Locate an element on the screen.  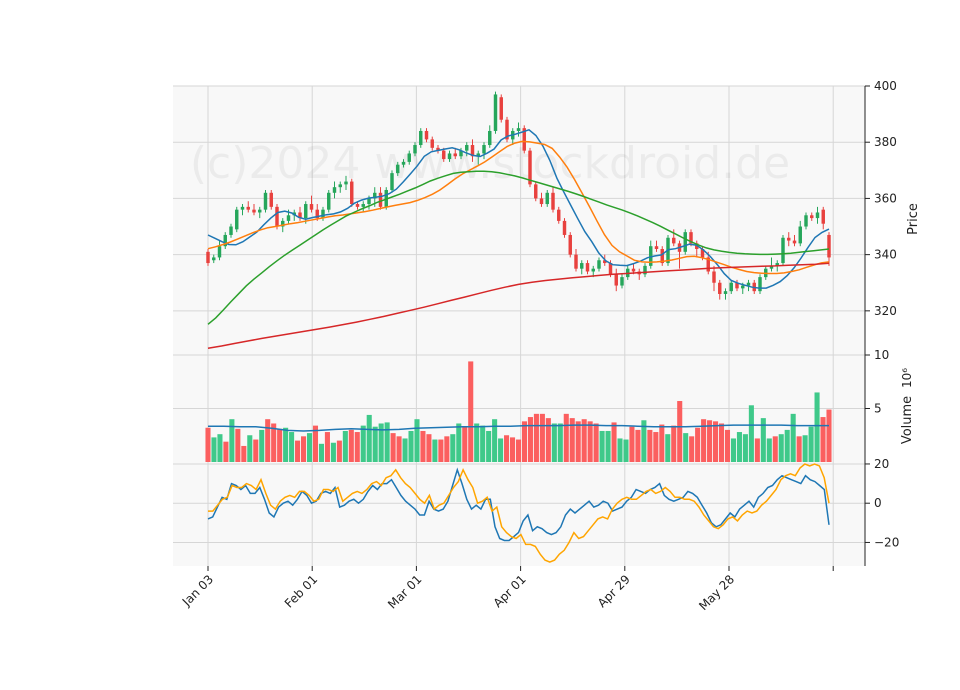
oscillator-lines is located at coordinates (518, 513).